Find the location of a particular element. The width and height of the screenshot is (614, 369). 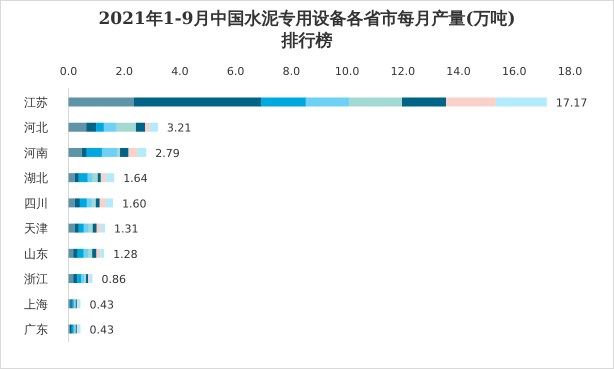

x-tick-label: 12.0 is located at coordinates (403, 71).